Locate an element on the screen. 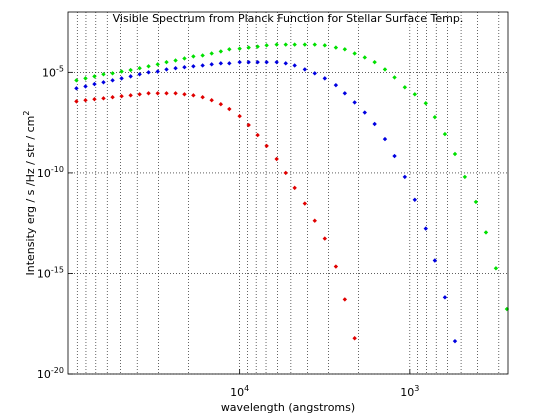 The width and height of the screenshot is (560, 420). x-tick-label-exponent: 4 is located at coordinates (246, 388).